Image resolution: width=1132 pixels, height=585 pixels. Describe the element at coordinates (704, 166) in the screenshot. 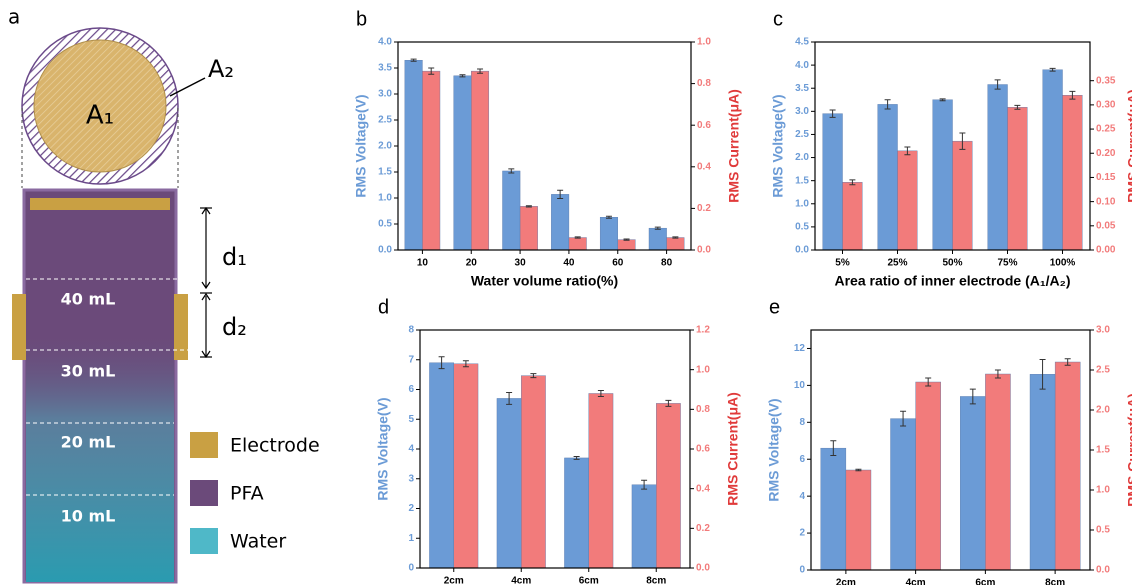

I see `y-tick-label: 0.4` at that location.